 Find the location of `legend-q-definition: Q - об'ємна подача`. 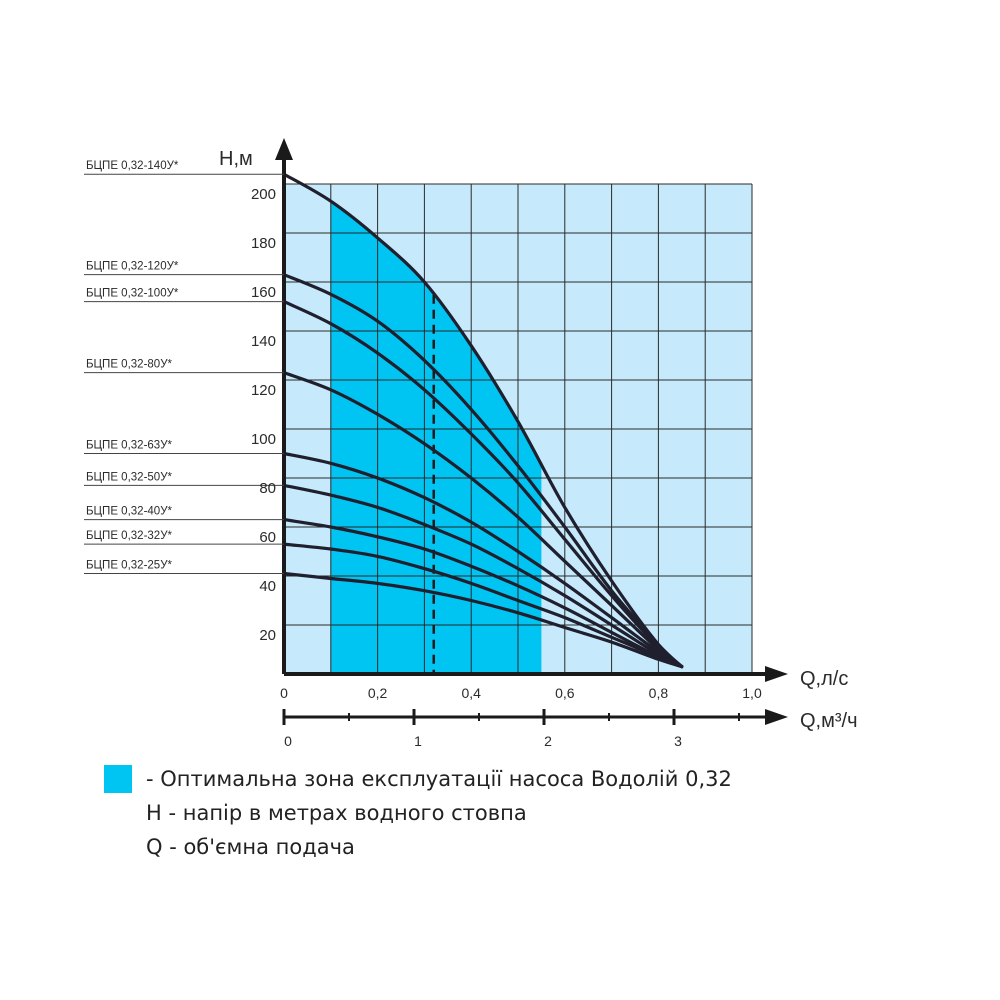

legend-q-definition: Q - об'ємна подача is located at coordinates (439, 847).